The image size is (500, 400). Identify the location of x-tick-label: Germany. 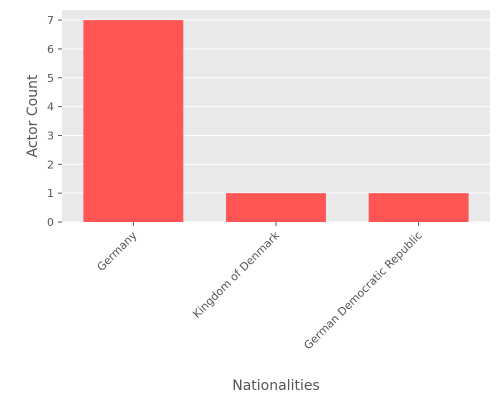
(117, 251).